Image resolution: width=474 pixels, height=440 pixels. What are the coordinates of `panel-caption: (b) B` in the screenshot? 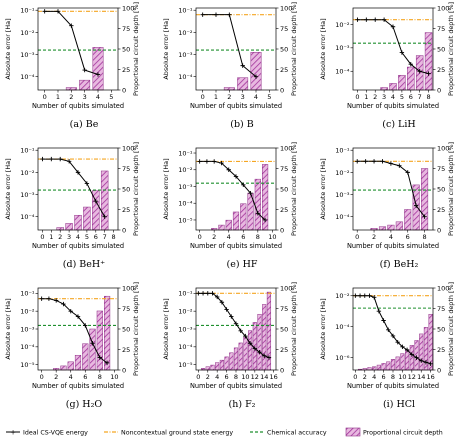 It's located at (242, 124).